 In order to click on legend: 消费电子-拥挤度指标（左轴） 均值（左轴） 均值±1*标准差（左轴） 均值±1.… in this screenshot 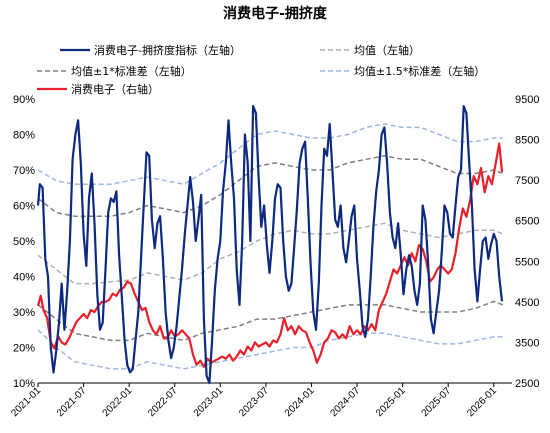, I will do `click(261, 69)`.